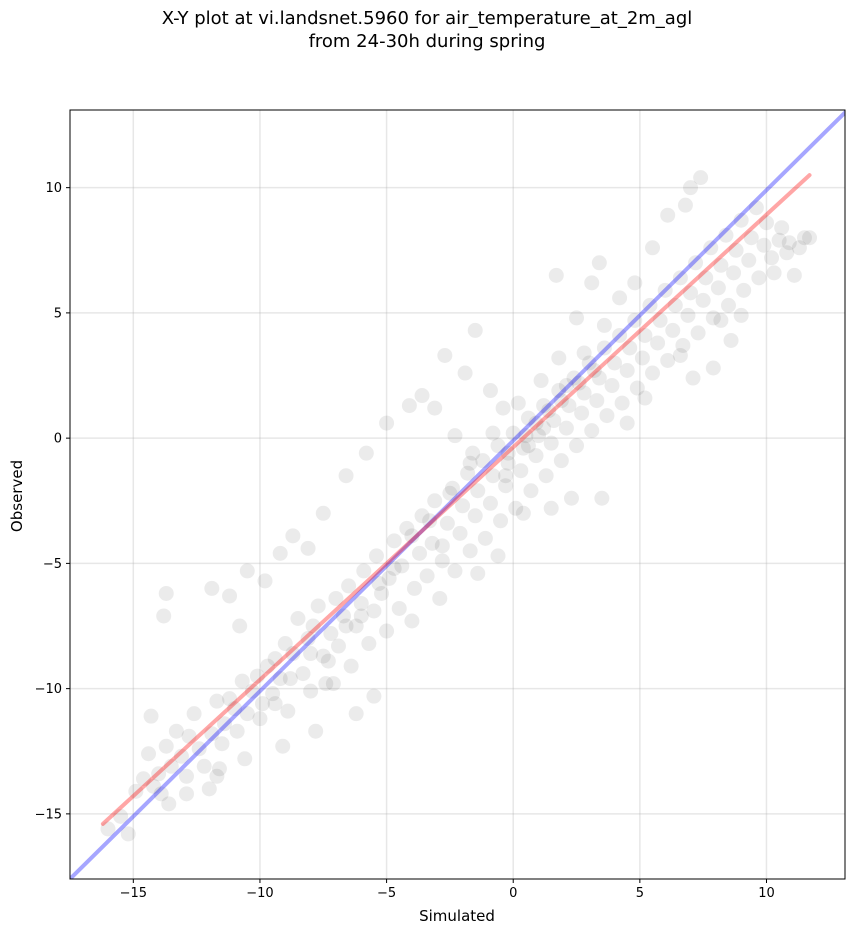 The width and height of the screenshot is (854, 934). I want to click on y-axis-label: Observed, so click(17, 496).